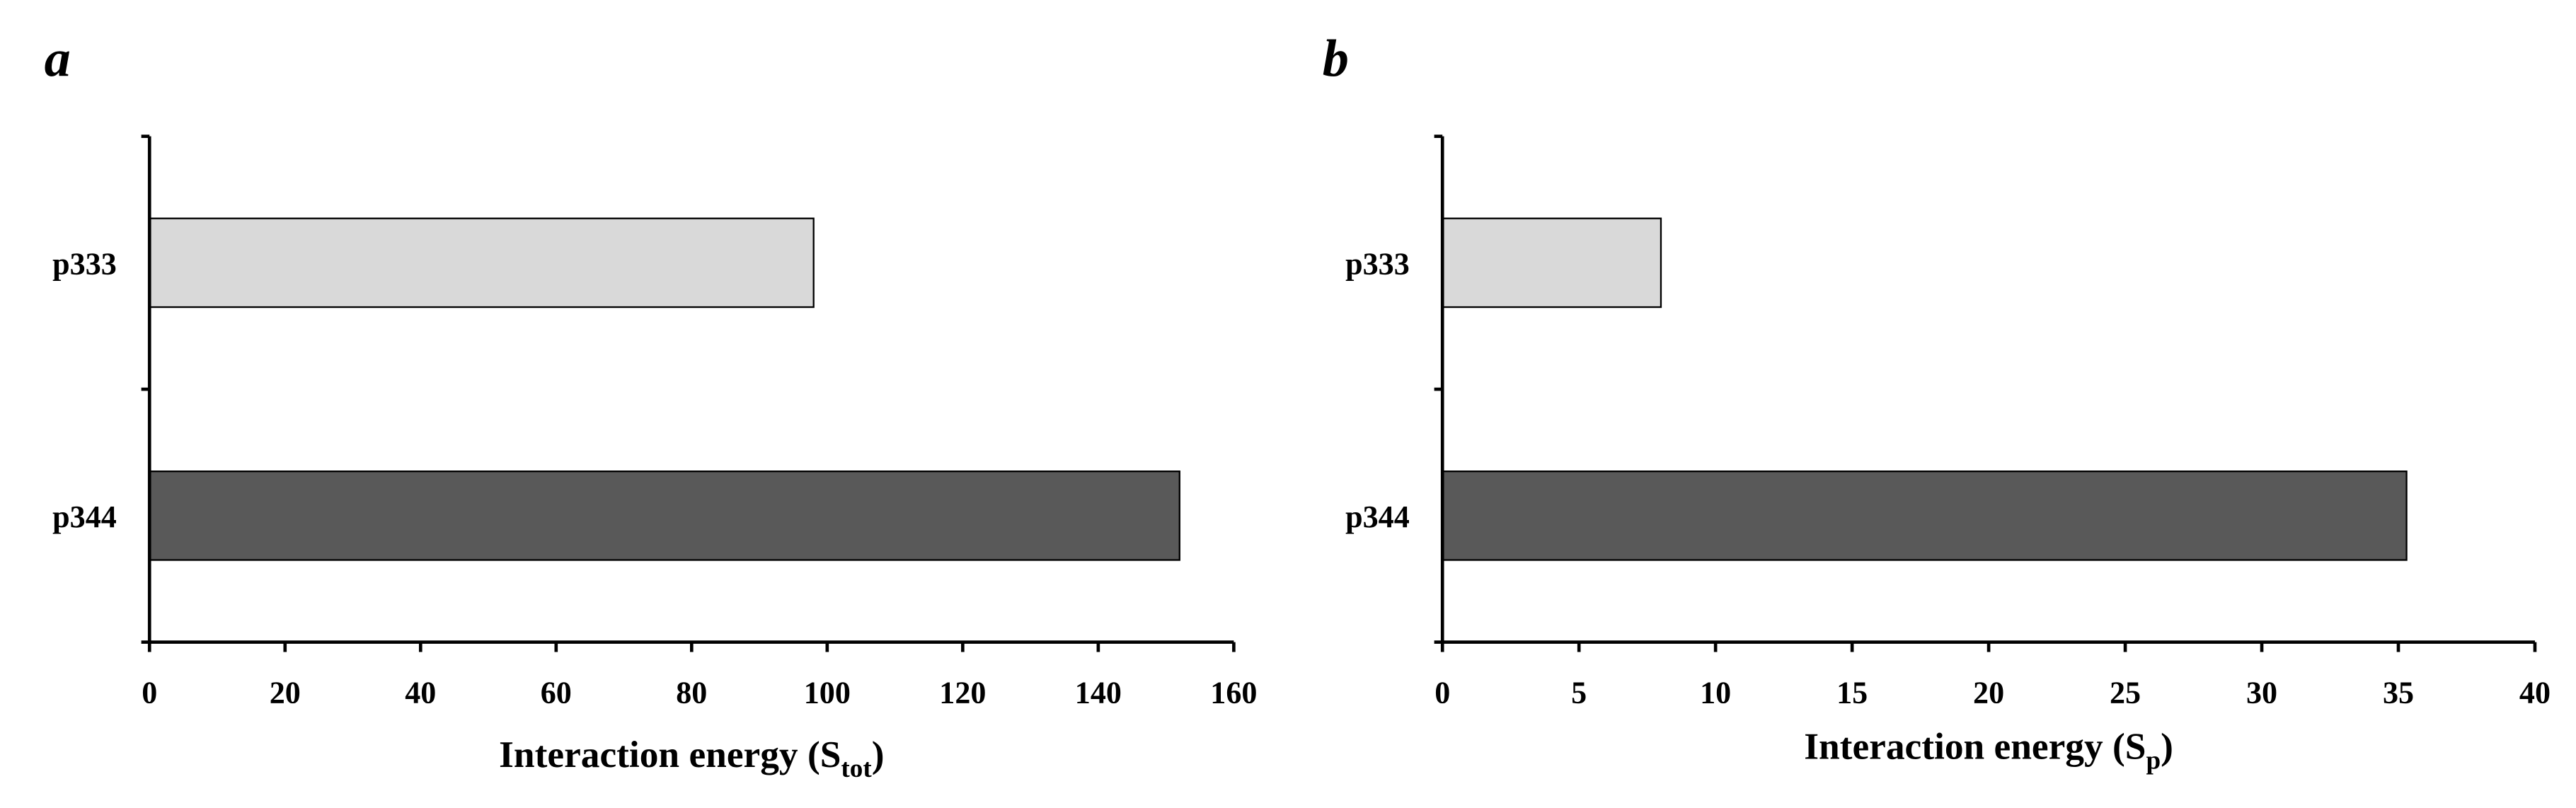 The width and height of the screenshot is (2576, 808). I want to click on x-tick-label: 60, so click(557, 692).